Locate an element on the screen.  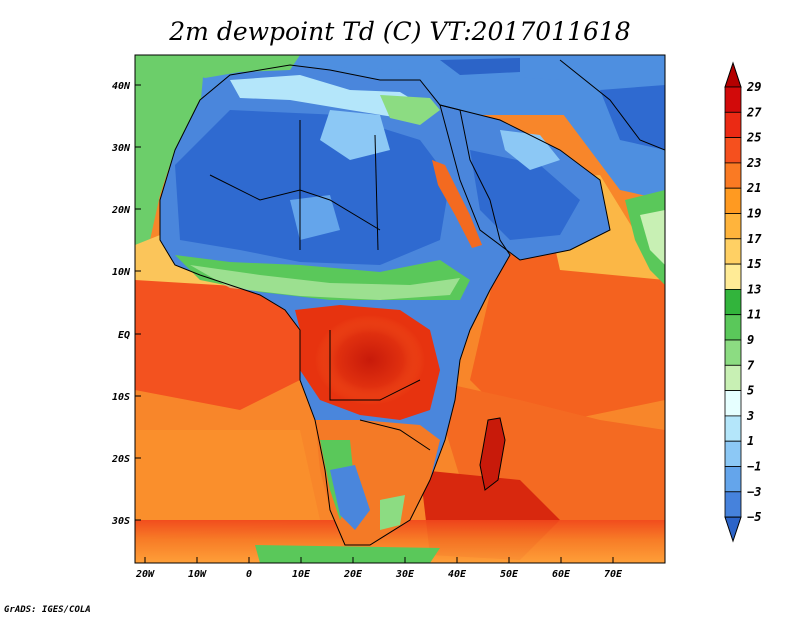
lat-tick: 20S is located at coordinates (126, 459).